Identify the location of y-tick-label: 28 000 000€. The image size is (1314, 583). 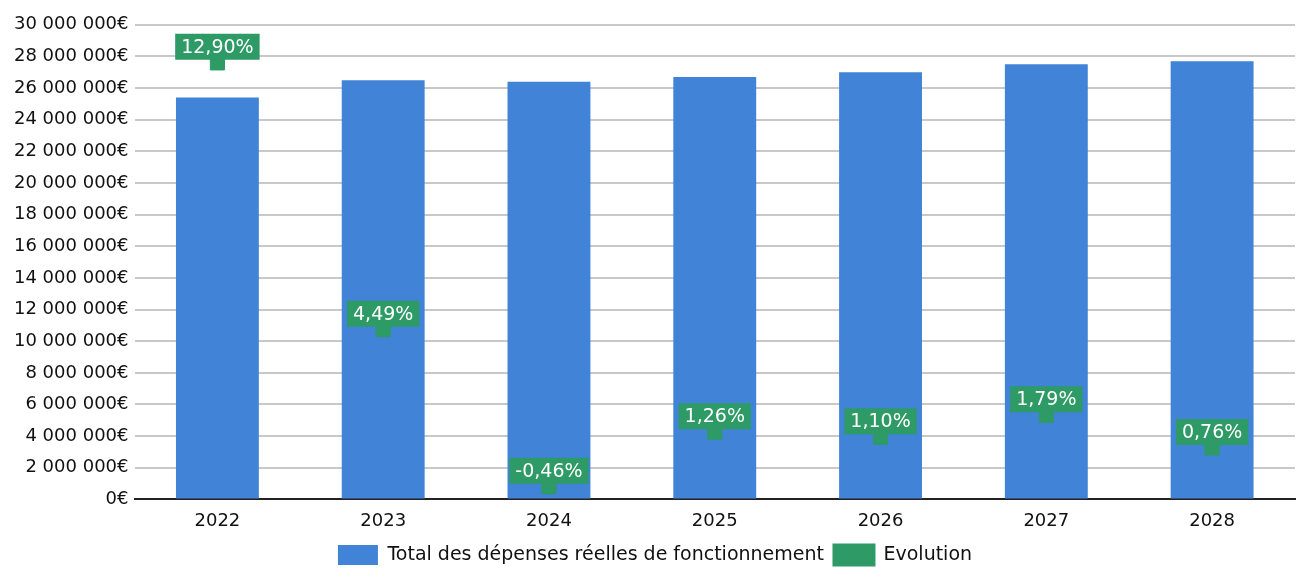
(71, 55).